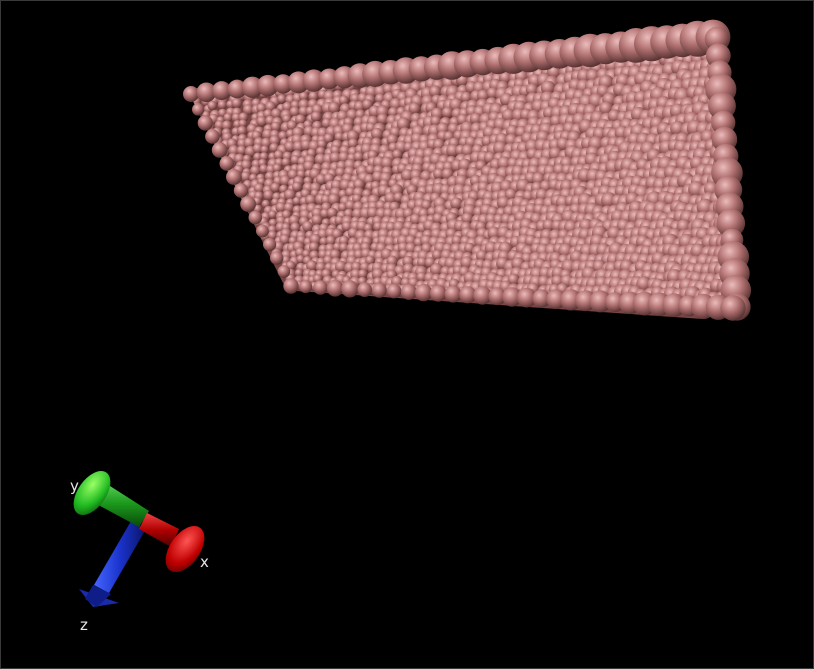 This screenshot has width=814, height=669. What do you see at coordinates (120, 557) in the screenshot?
I see `z-axis-shaft` at bounding box center [120, 557].